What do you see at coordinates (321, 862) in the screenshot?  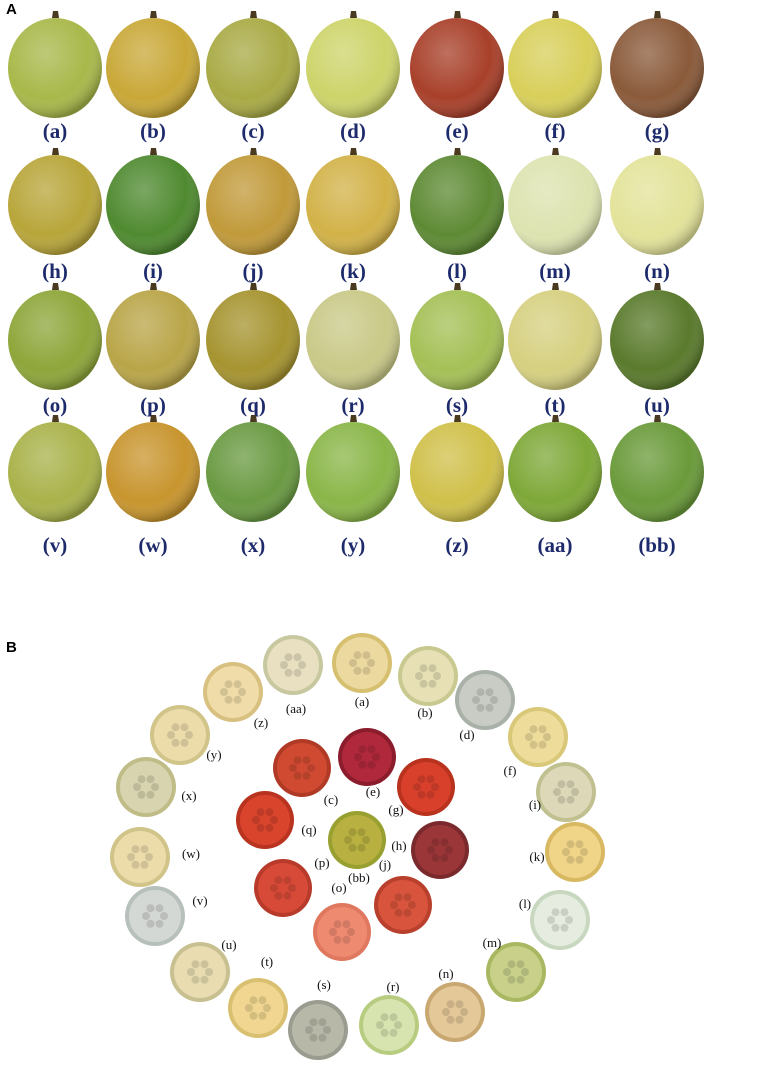 I see `slice-label: (p)` at bounding box center [321, 862].